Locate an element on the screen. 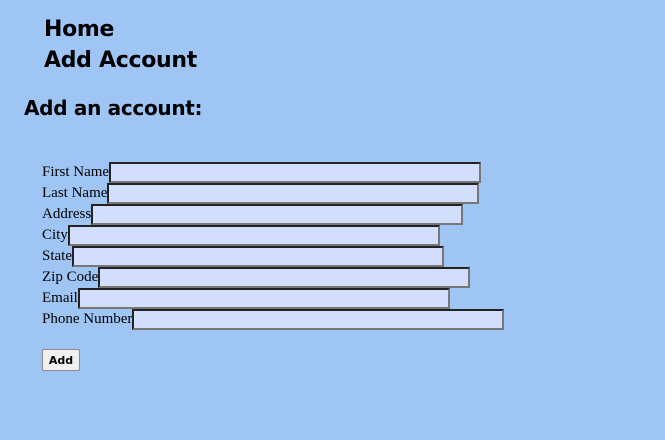  state-input is located at coordinates (258, 256).